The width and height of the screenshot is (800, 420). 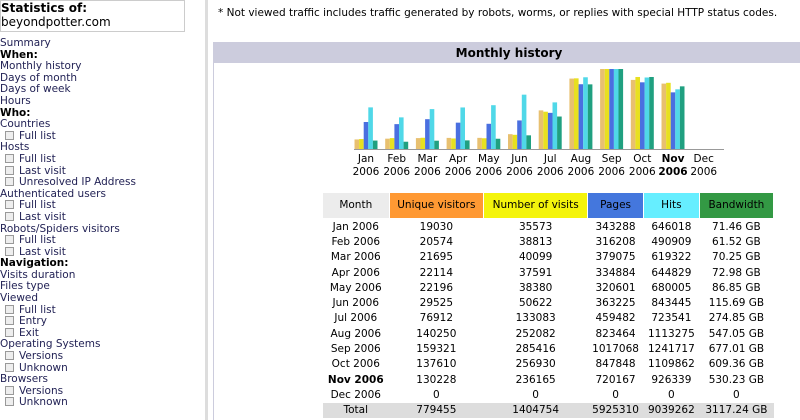 I want to click on cell: 72.98 GB, so click(x=736, y=272).